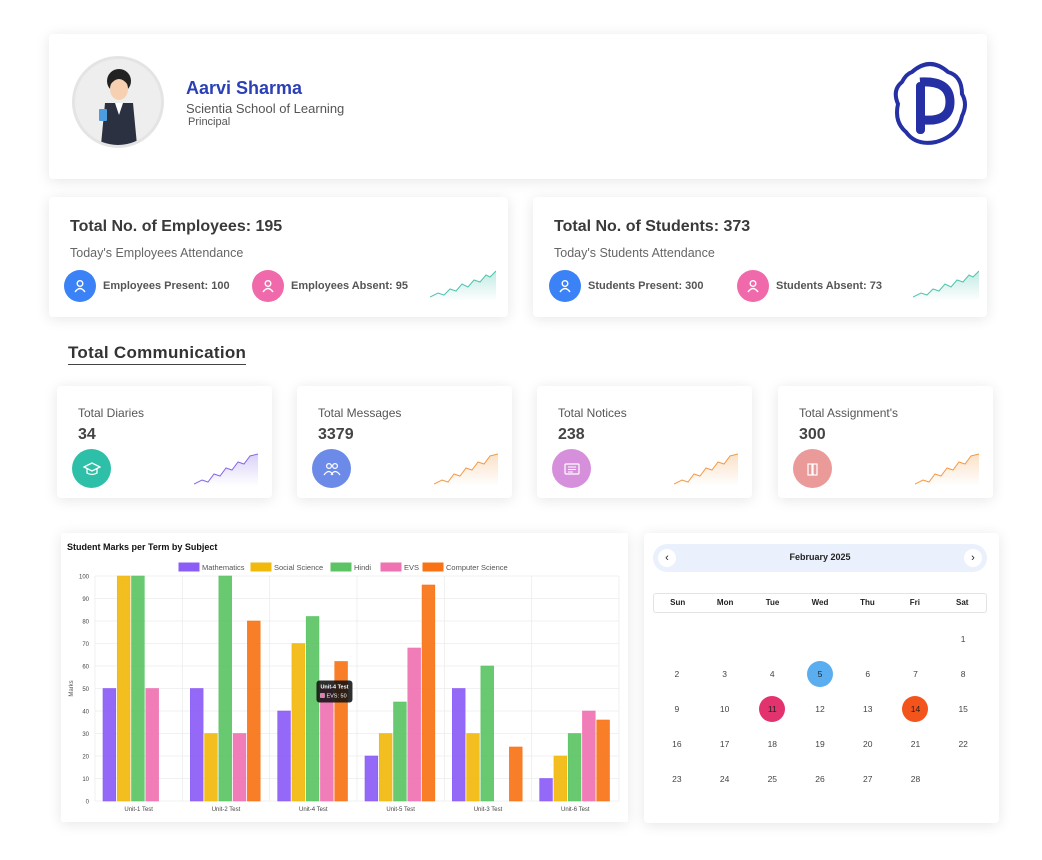 This screenshot has width=1042, height=860. Describe the element at coordinates (820, 743) in the screenshot. I see `calendar-day-19: 19` at that location.